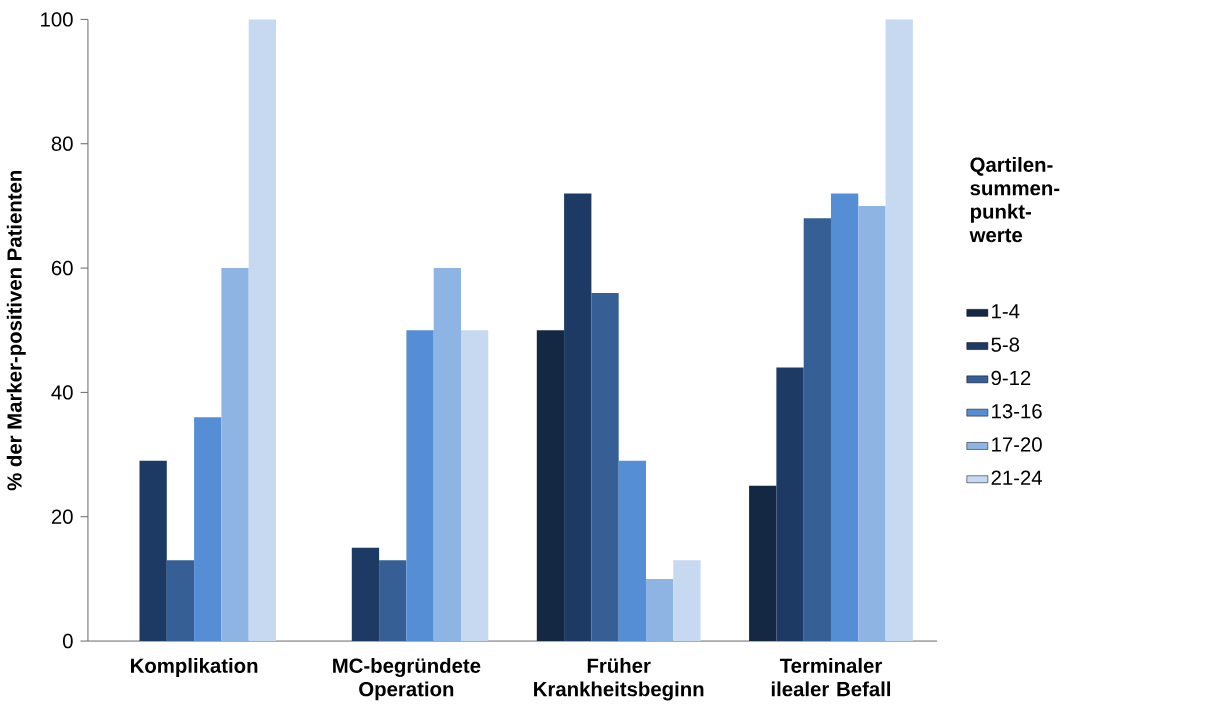  Describe the element at coordinates (16, 330) in the screenshot. I see `y-axis-title: % der Marker-positiven Patienten` at that location.